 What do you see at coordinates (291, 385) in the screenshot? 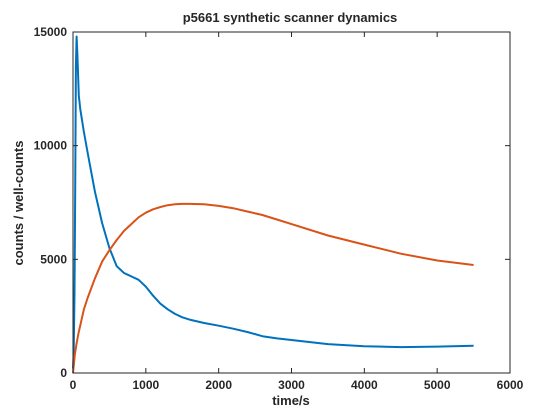
I see `x-tick-label: 3000` at bounding box center [291, 385].